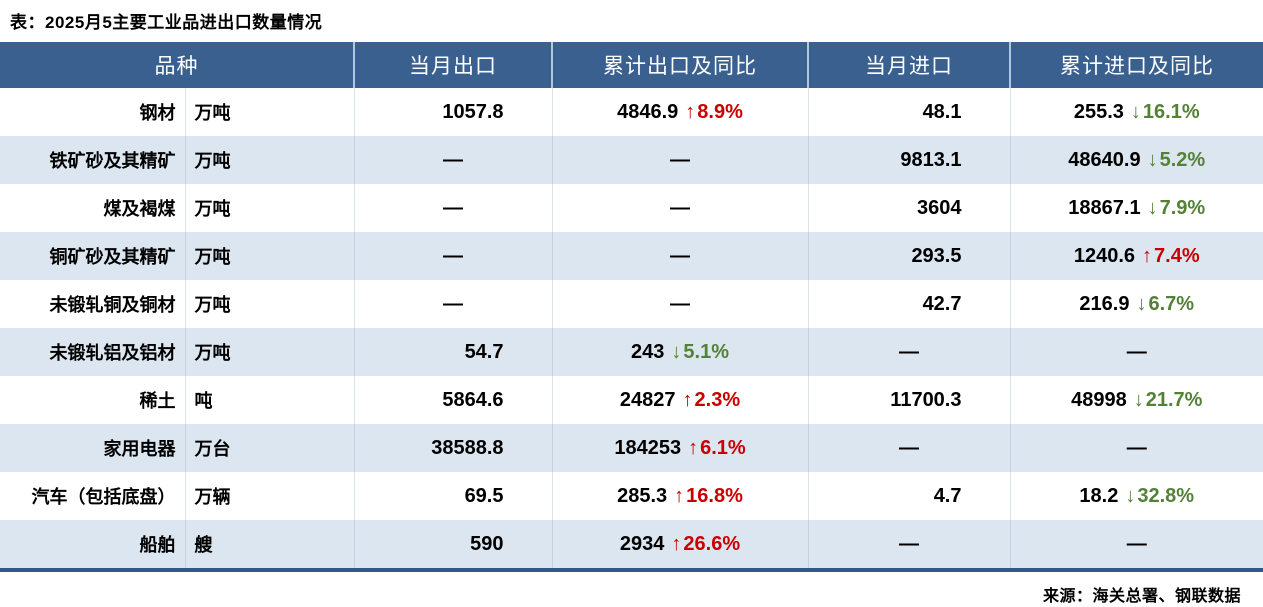 Image resolution: width=1263 pixels, height=607 pixels. I want to click on month-import-cell: 11700.3, so click(909, 400).